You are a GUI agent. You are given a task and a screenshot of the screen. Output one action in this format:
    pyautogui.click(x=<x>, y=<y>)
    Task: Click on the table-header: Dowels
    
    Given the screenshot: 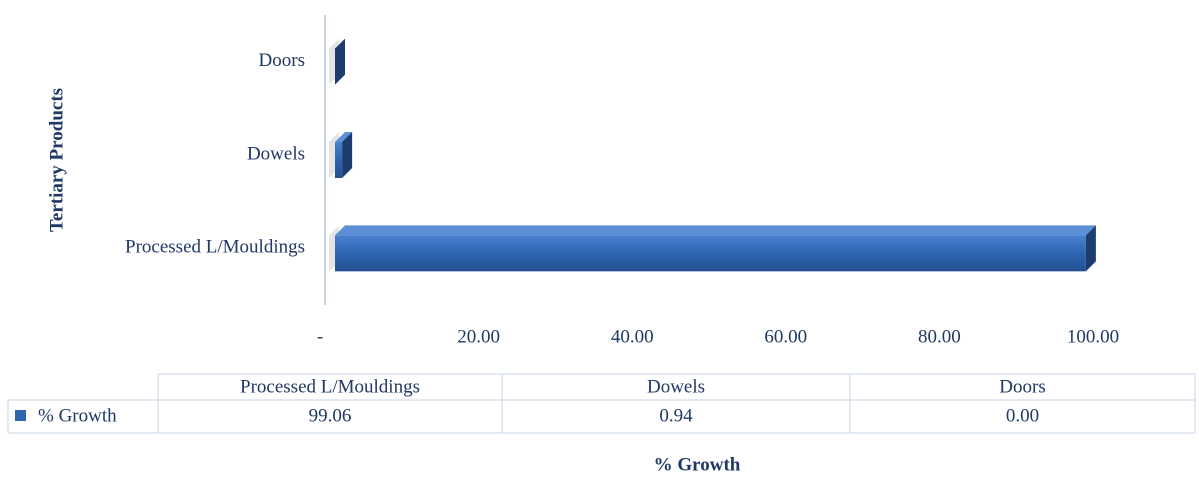 What is the action you would take?
    pyautogui.click(x=676, y=386)
    